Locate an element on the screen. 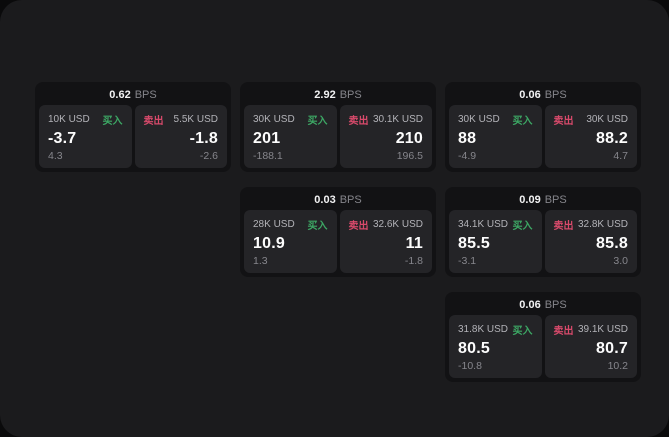 The width and height of the screenshot is (669, 437). buy-panel: 31.8K USD 买入 80.5 -10.8 is located at coordinates (495, 346).